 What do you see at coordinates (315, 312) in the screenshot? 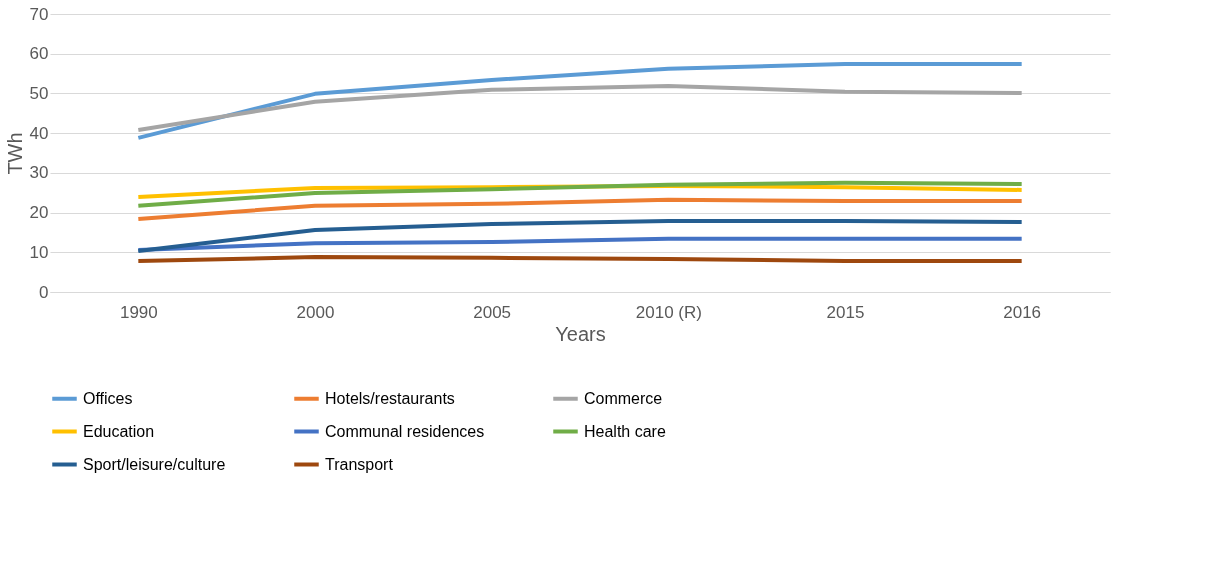
I see `x-tick-label: 2000` at bounding box center [315, 312].